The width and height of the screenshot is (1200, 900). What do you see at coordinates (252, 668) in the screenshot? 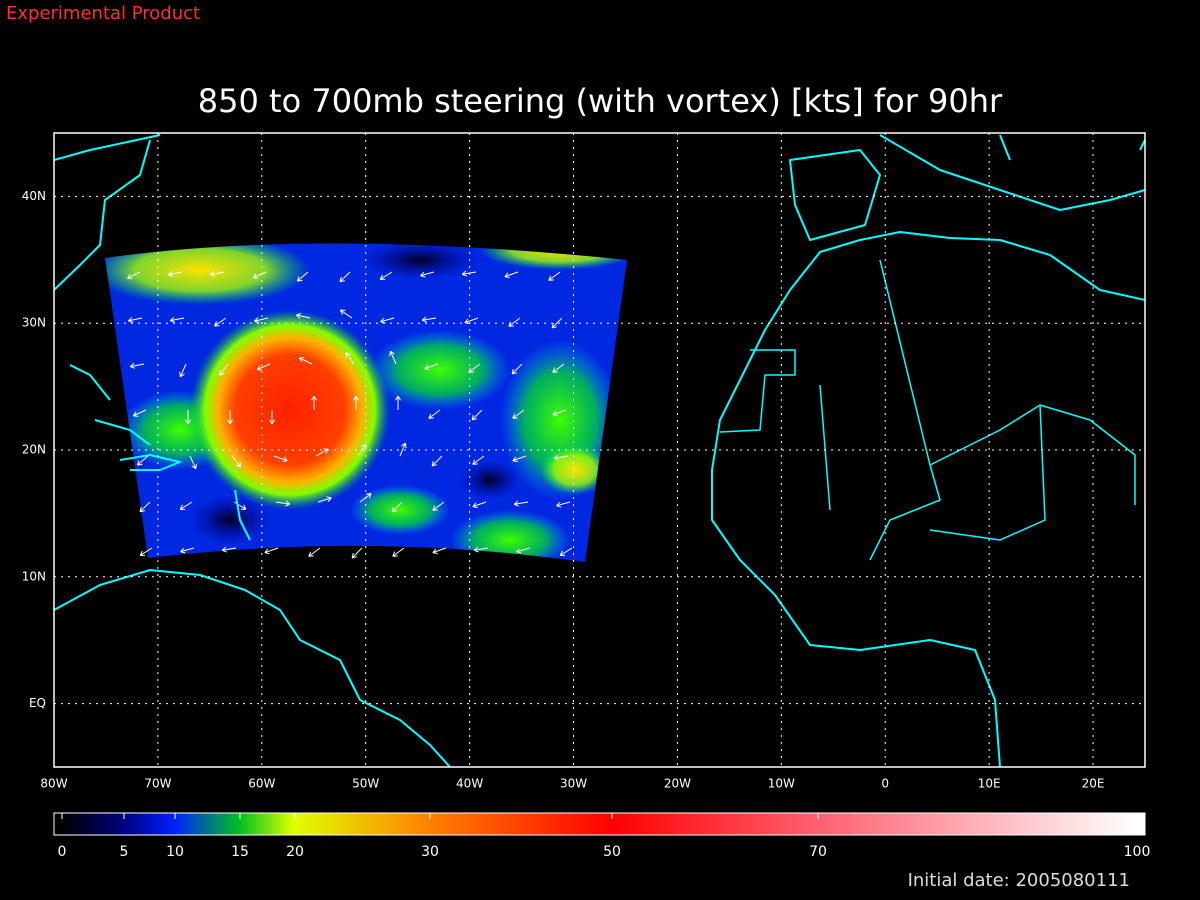
I see `south-america-coast` at bounding box center [252, 668].